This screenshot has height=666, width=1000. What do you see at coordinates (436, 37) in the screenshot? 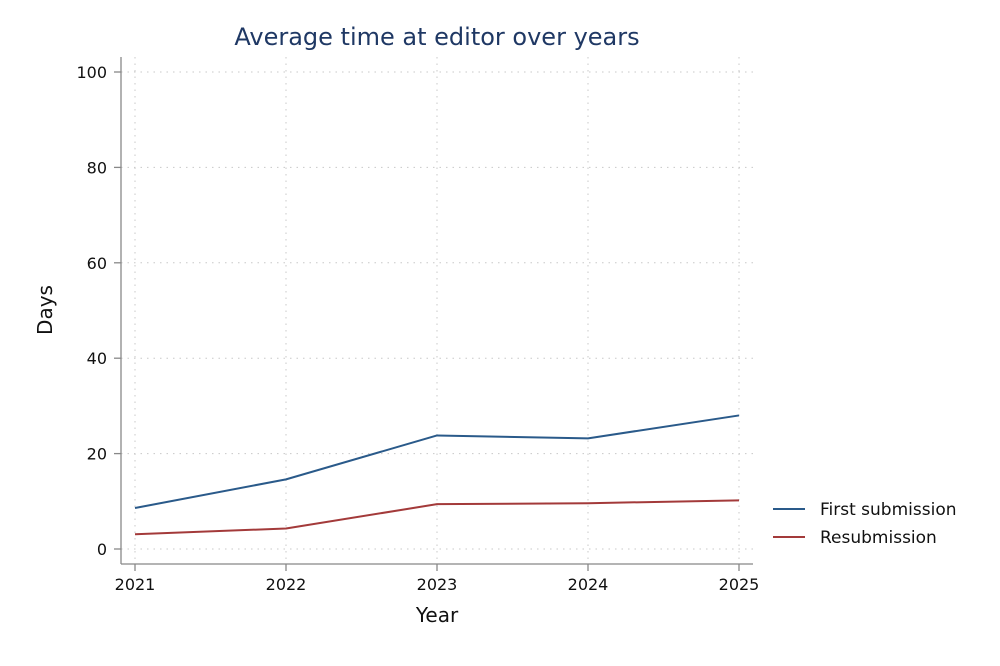
I see `chart-title: Average time at editor over years` at bounding box center [436, 37].